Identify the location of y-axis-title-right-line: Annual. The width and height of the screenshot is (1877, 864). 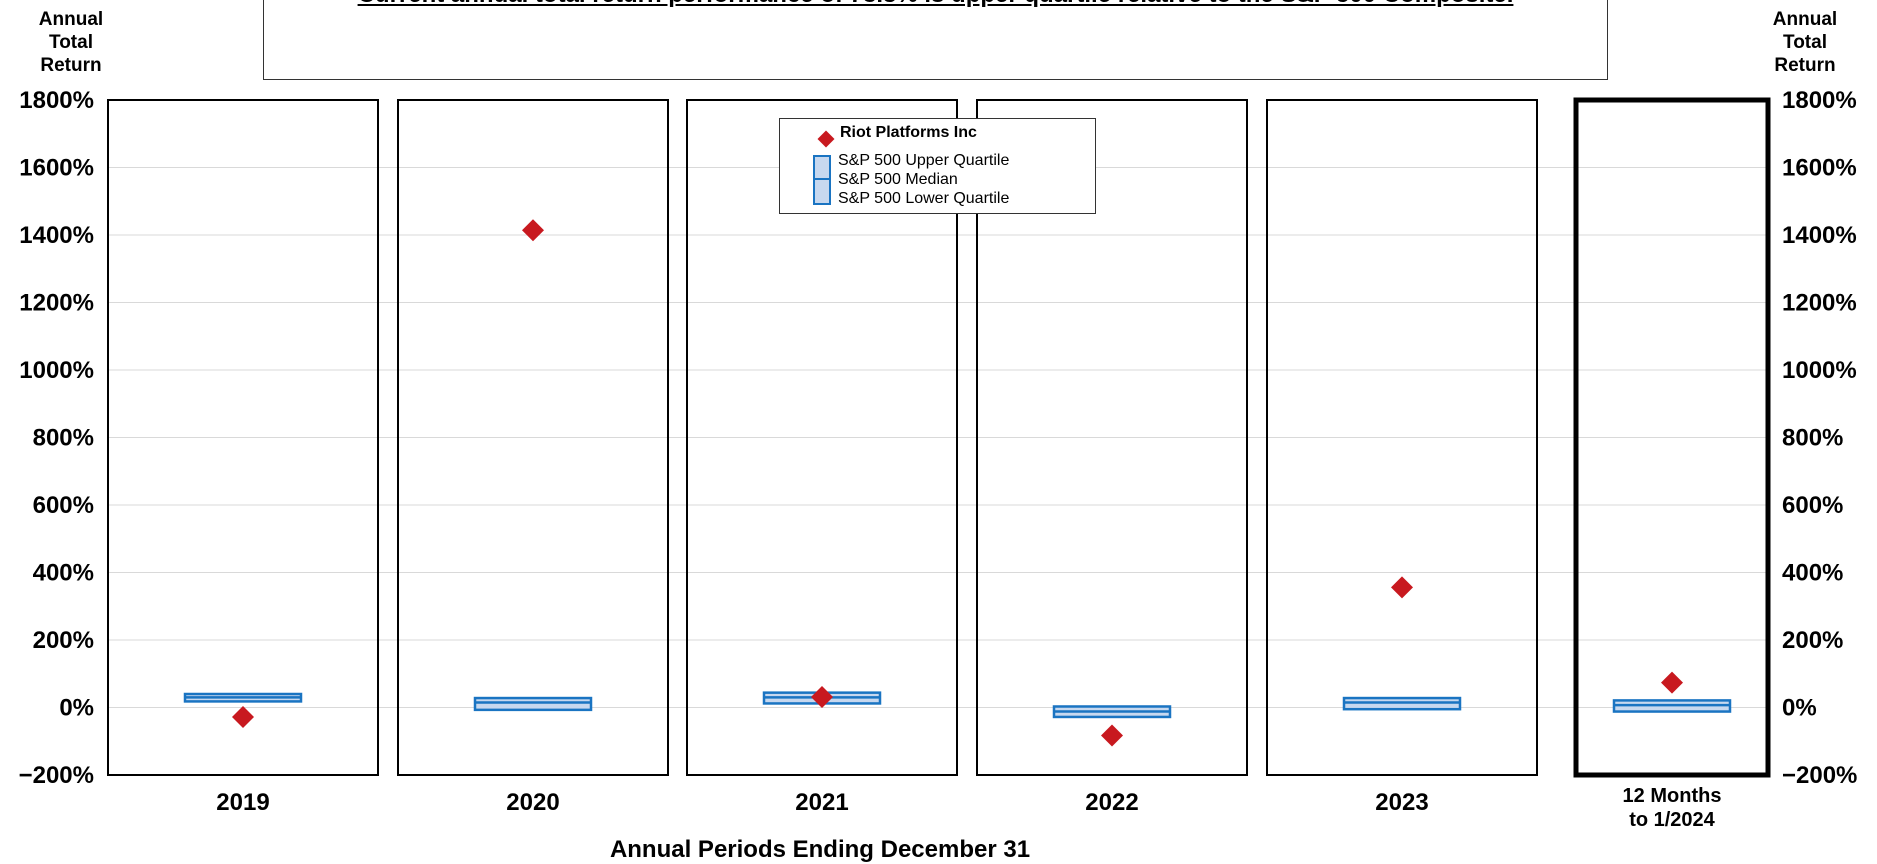
(1805, 19).